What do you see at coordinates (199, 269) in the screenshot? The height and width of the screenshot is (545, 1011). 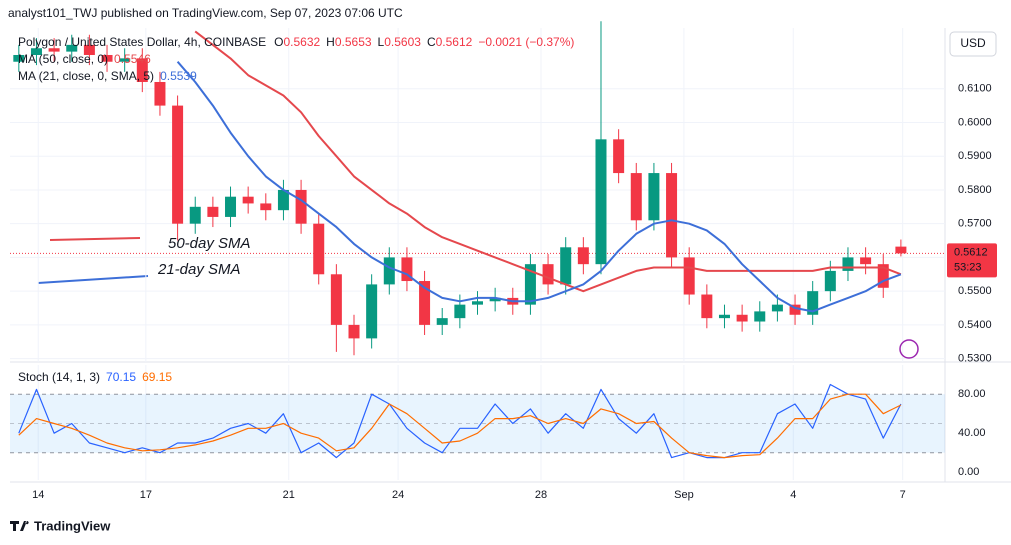 I see `annotation-text: 21-day SMA` at bounding box center [199, 269].